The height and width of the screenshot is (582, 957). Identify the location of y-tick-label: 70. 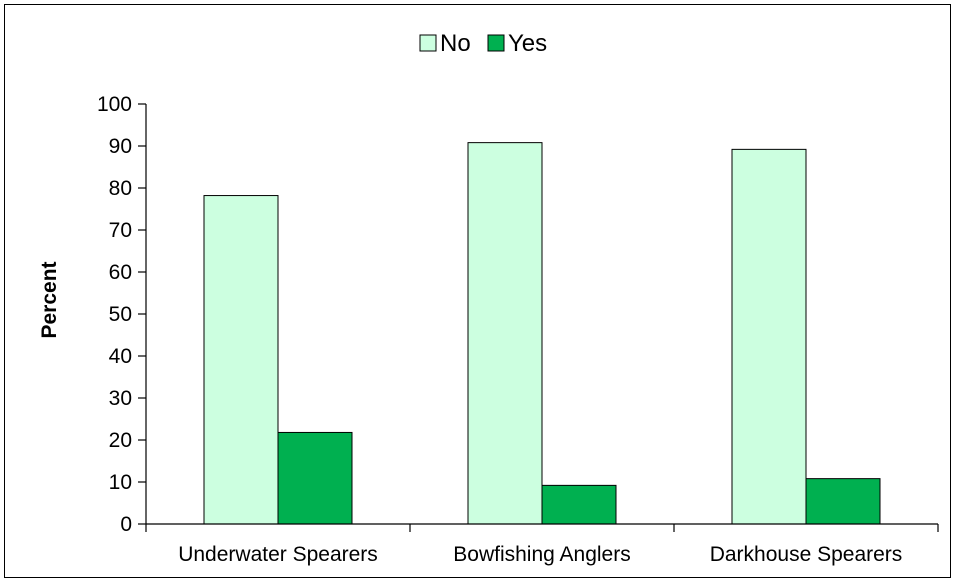
(120, 230).